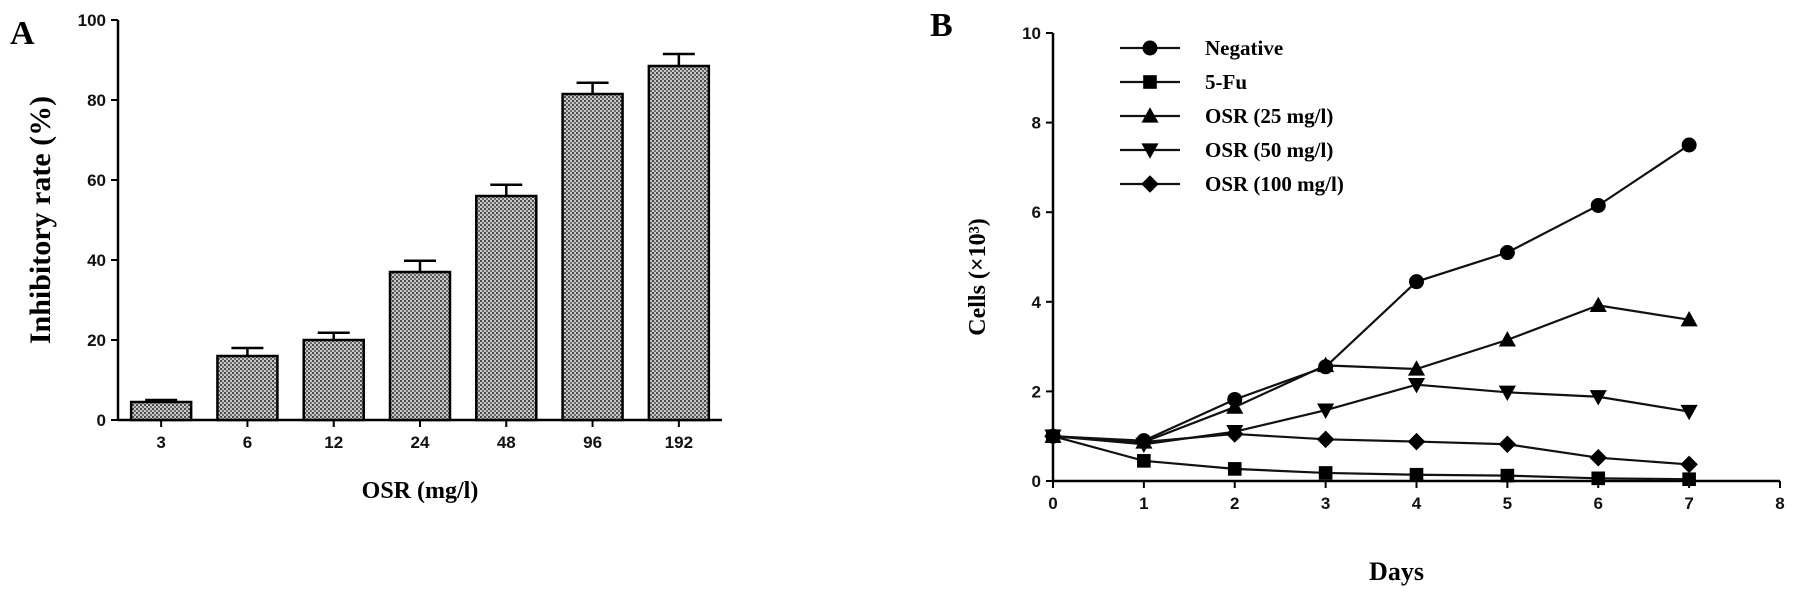  What do you see at coordinates (1052, 503) in the screenshot?
I see `x-tick-label: 0` at bounding box center [1052, 503].